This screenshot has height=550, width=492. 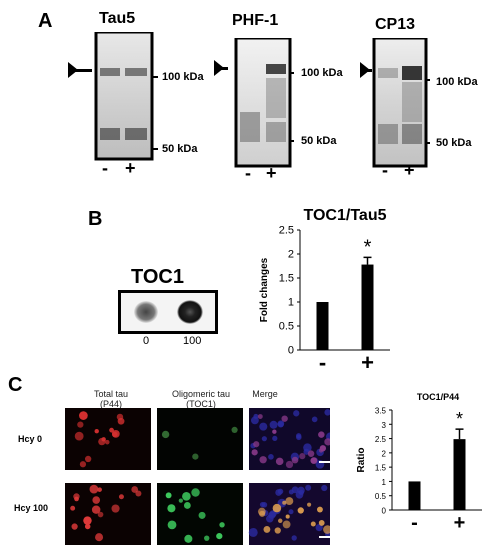 What do you see at coordinates (419, 463) in the screenshot?
I see `bar-chart-toc1-p44: TOC1/P44 Ratio 0 0.5 1 1.5 2 2.5 3 3.5 - * +` at bounding box center [419, 463].